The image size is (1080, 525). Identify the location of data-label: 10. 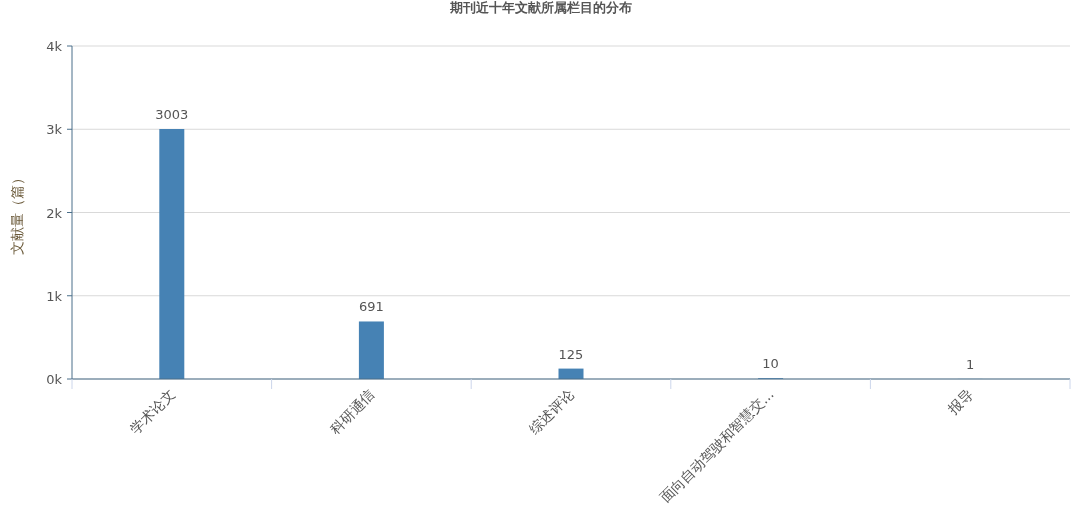
(770, 364).